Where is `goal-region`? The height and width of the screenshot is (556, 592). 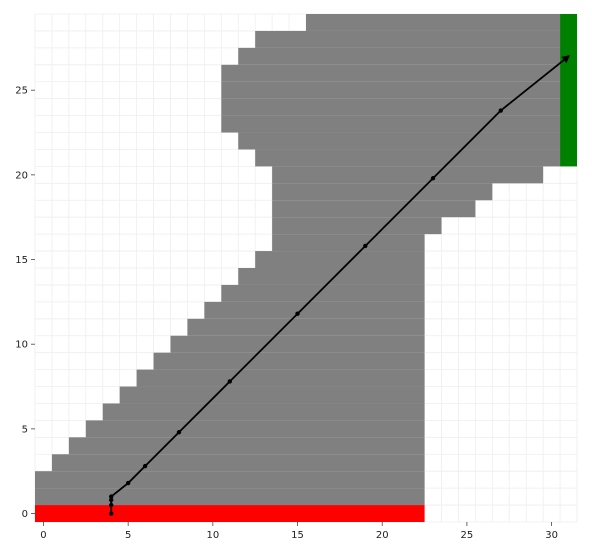 goal-region is located at coordinates (568, 90).